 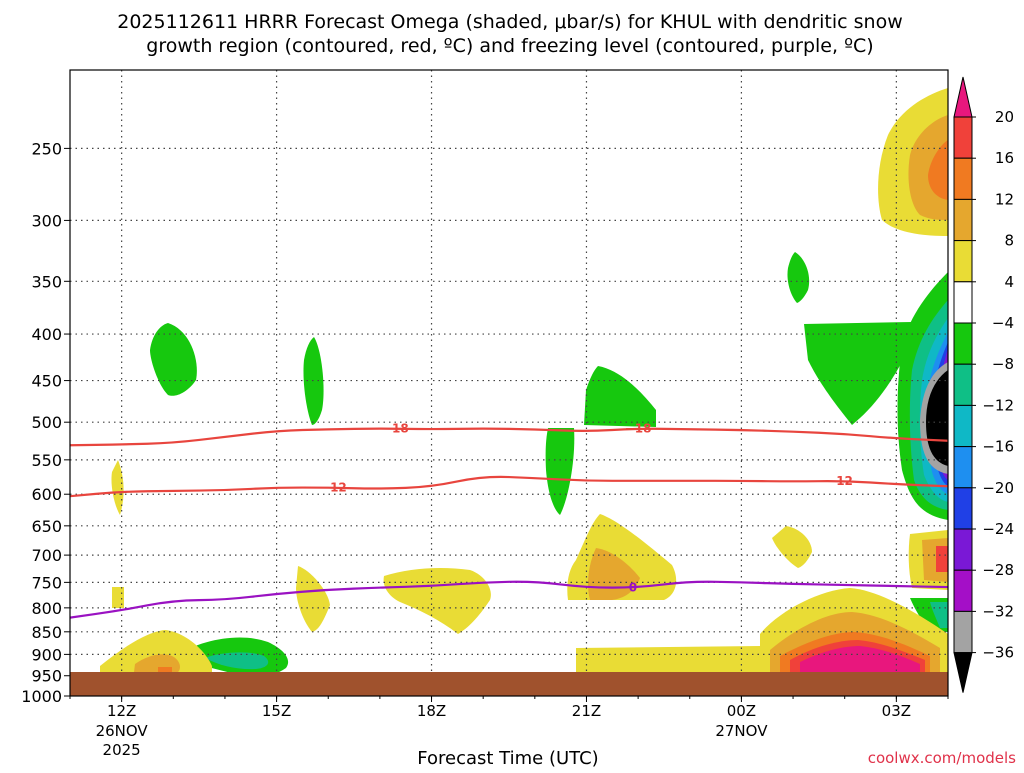 What do you see at coordinates (46, 381) in the screenshot?
I see `y-tick-label: 450` at bounding box center [46, 381].